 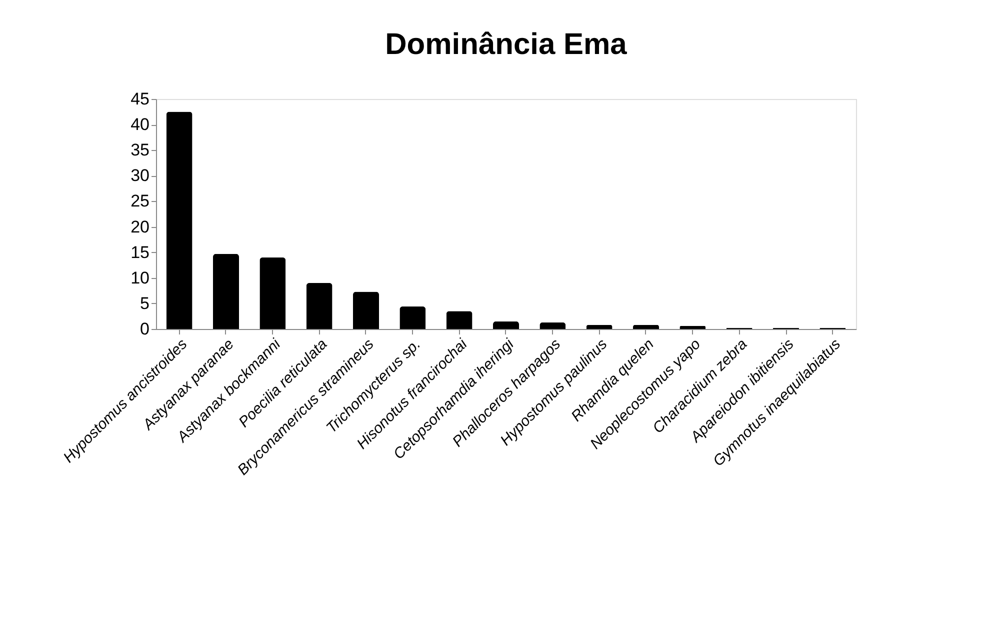 I want to click on chart-title: Dominância Ema, so click(x=506, y=44).